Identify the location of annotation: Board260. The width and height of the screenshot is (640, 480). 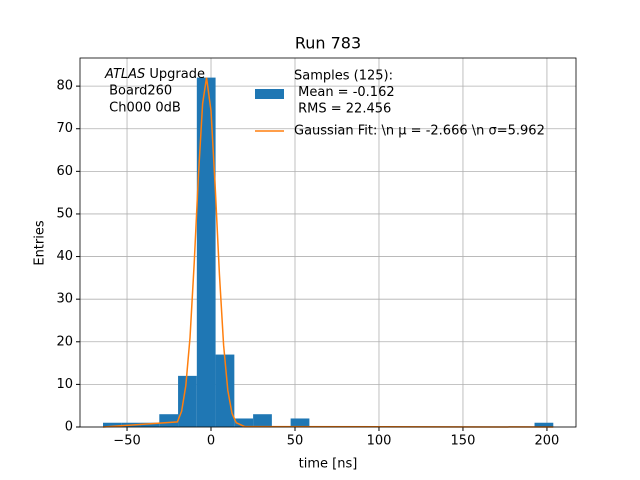
(138, 91).